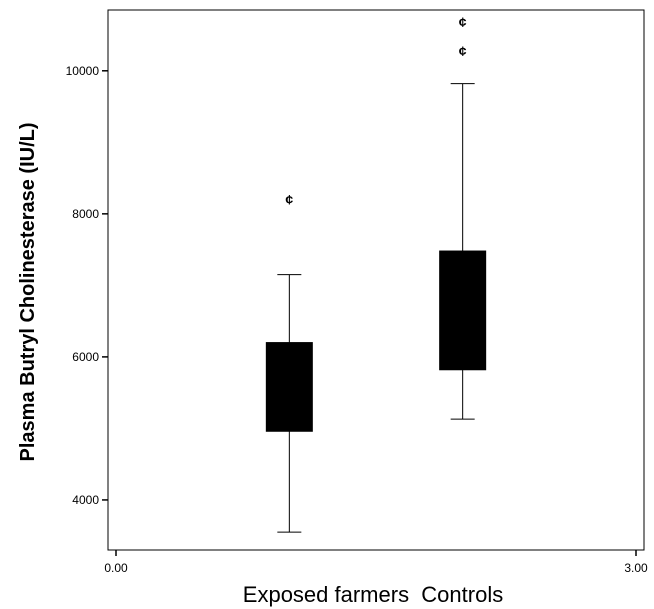 The image size is (654, 609). What do you see at coordinates (463, 22) in the screenshot?
I see `outlier-1-1: ¢` at bounding box center [463, 22].